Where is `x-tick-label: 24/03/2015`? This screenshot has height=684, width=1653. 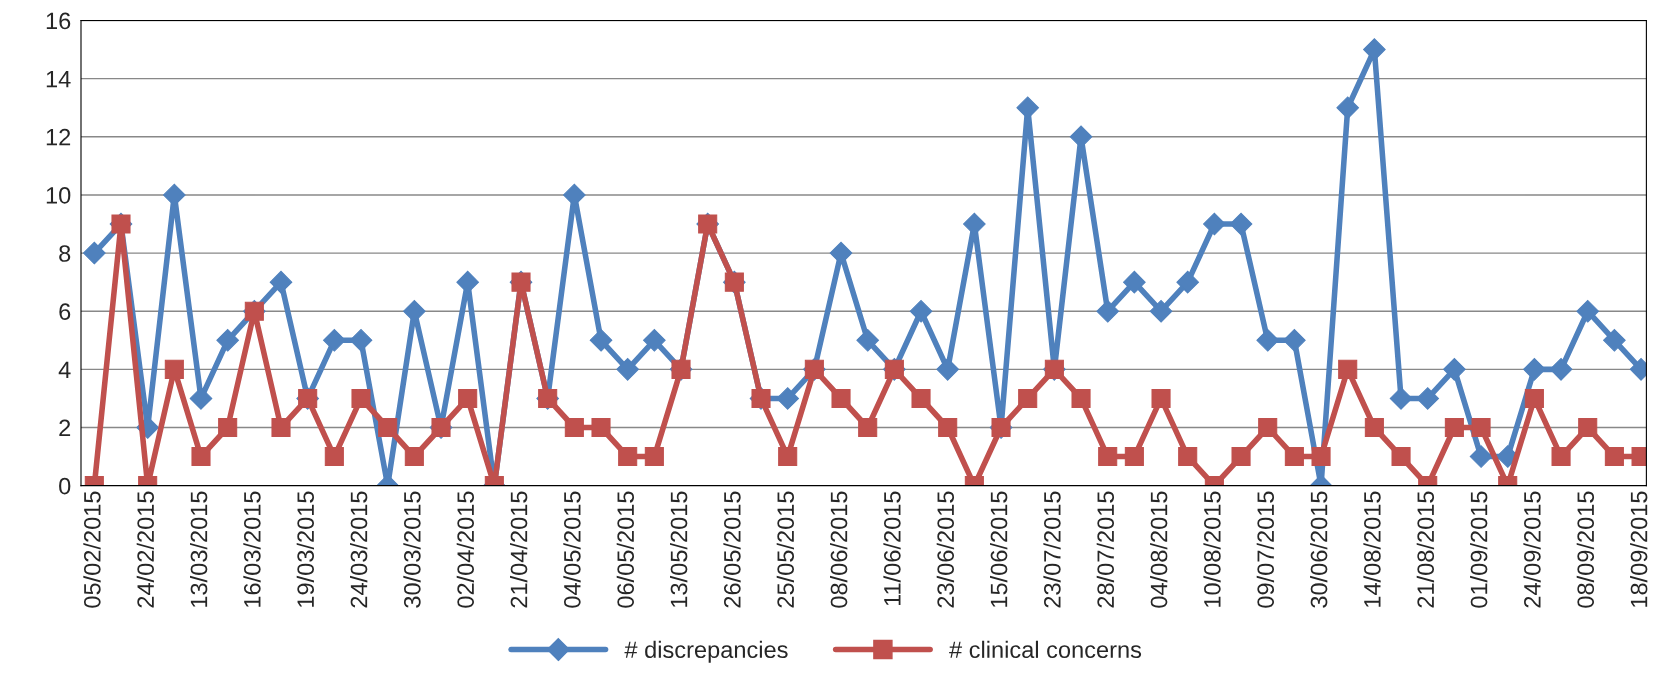
x-tick-label: 24/03/2015 is located at coordinates (359, 549).